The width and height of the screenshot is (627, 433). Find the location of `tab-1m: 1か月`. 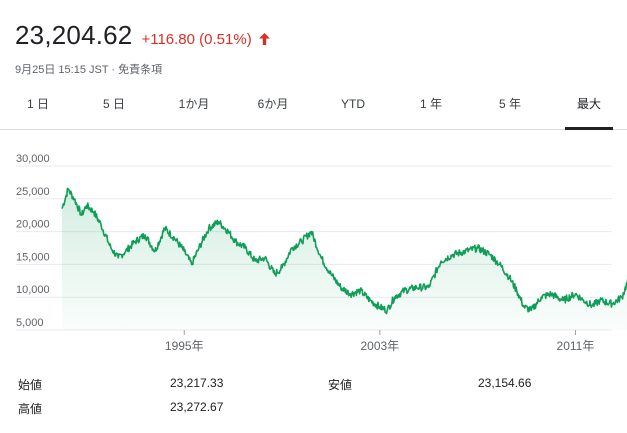

tab-1m: 1か月 is located at coordinates (194, 104).